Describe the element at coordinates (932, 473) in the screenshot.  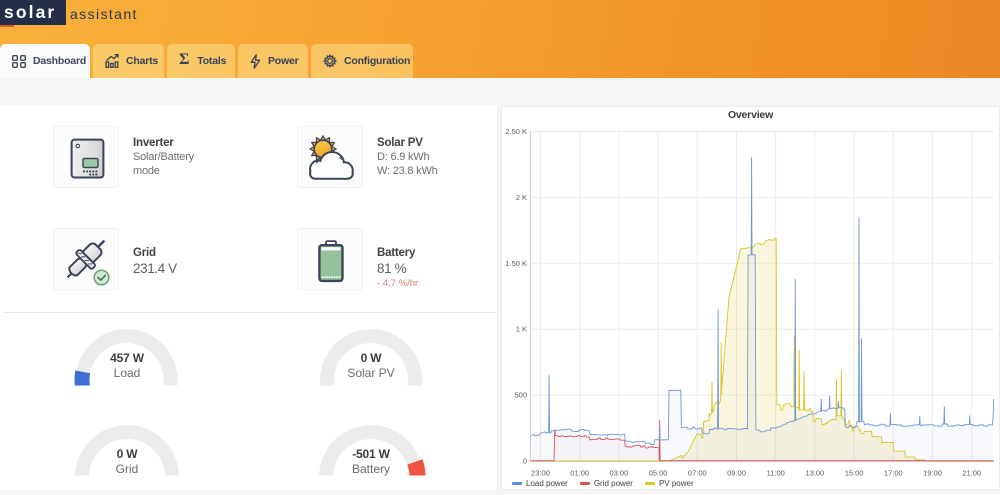
I see `svg-text: 19:00` at that location.